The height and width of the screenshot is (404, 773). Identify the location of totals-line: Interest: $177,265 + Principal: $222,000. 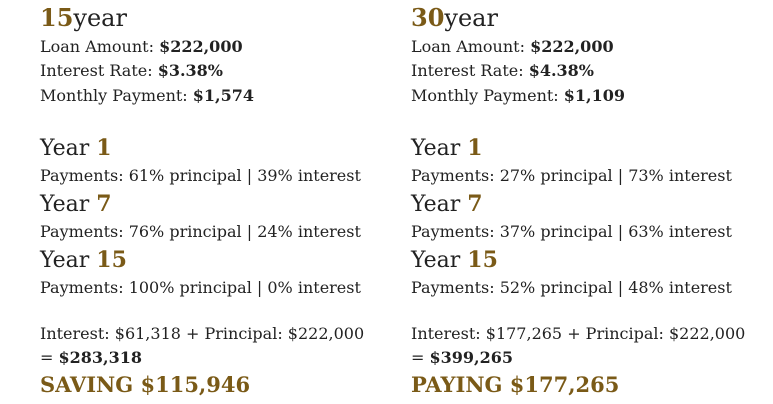
(578, 333).